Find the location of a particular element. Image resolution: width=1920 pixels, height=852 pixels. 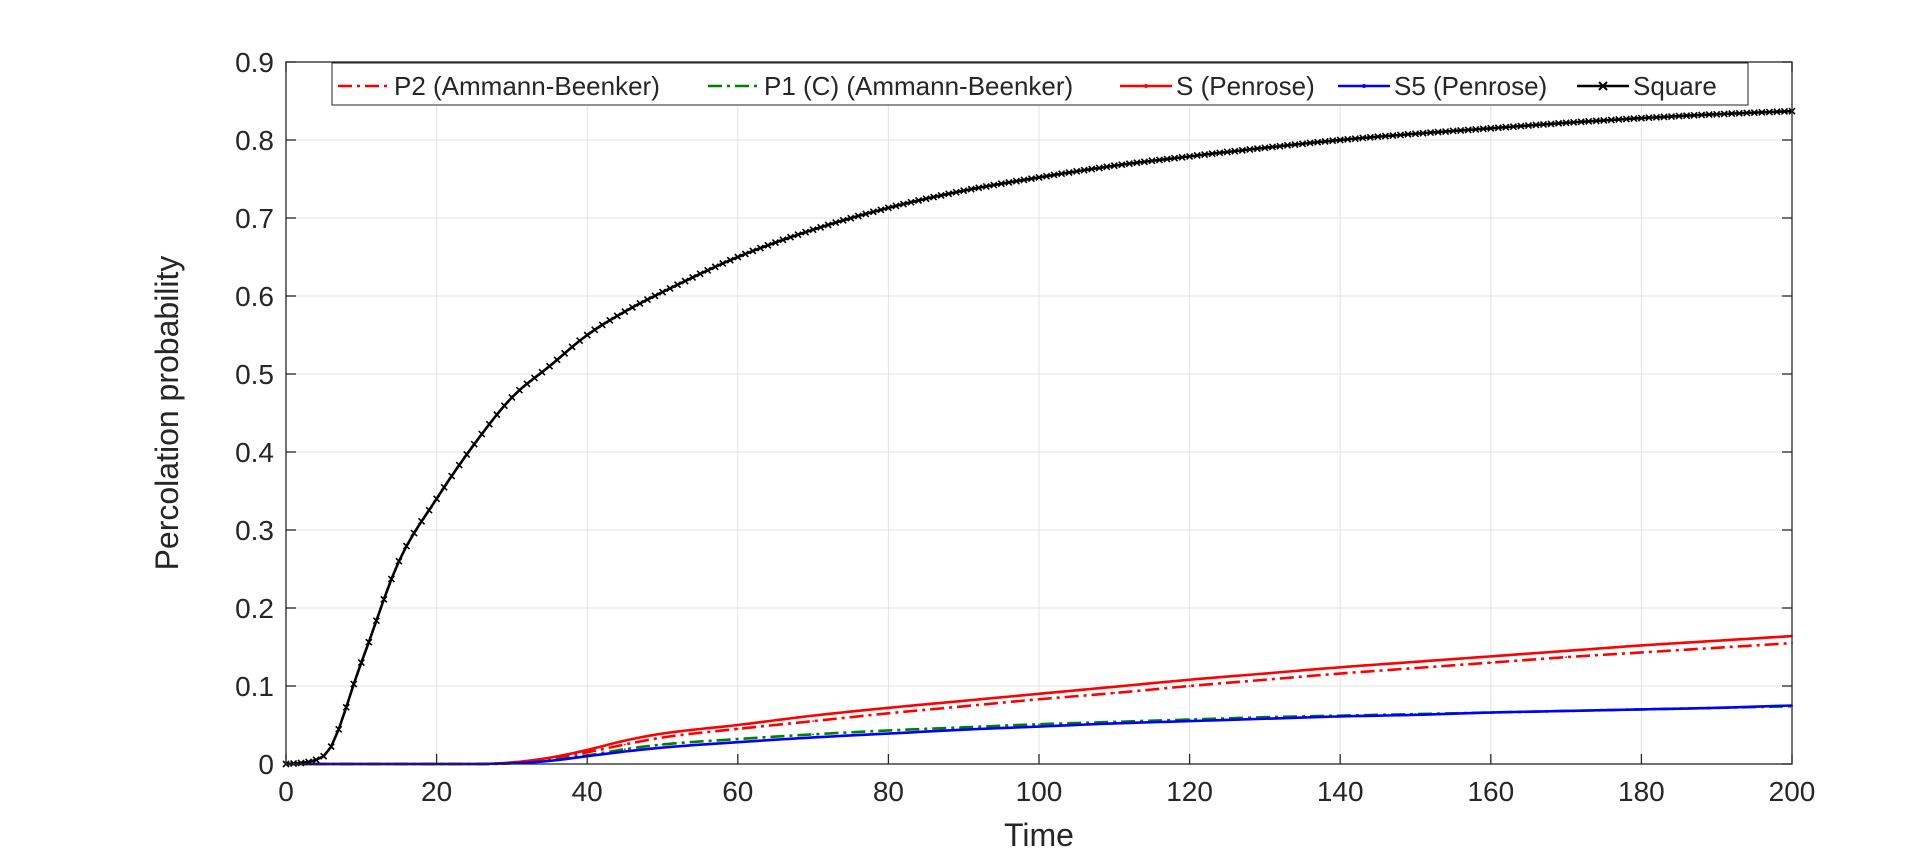

y-tick-label: 0.7 is located at coordinates (254, 218).